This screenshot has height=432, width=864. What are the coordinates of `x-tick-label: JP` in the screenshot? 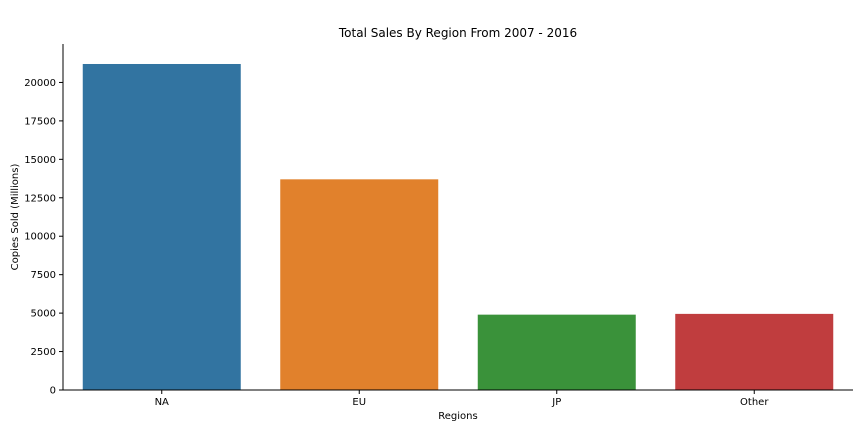 It's located at (556, 402).